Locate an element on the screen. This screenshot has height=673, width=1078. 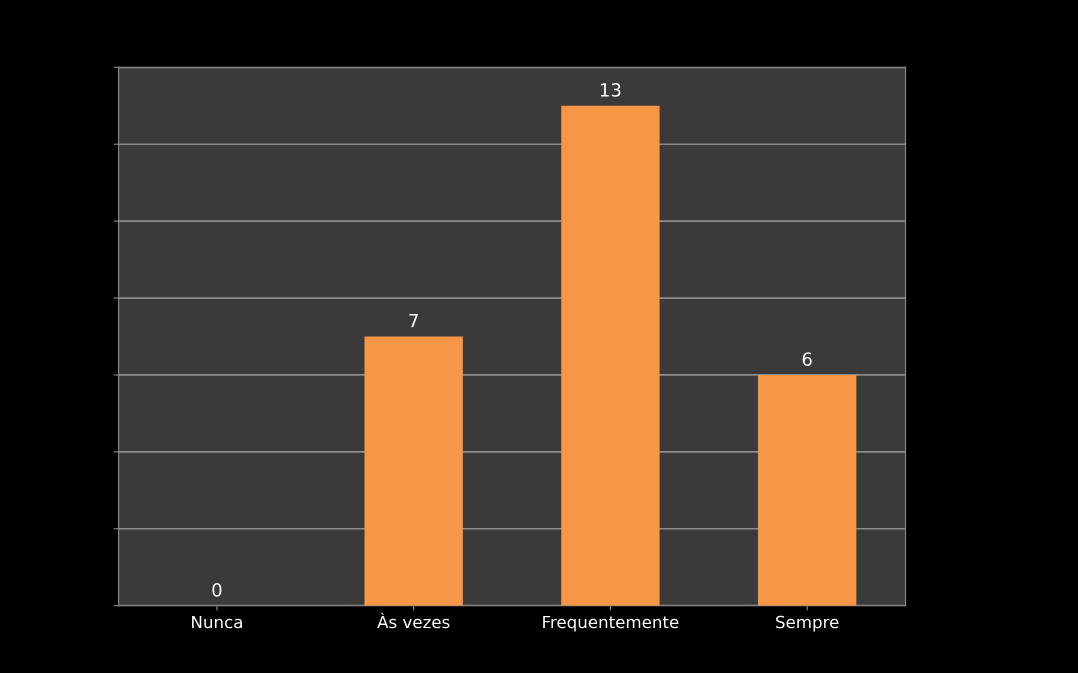
x-tick-label: Nunca is located at coordinates (217, 622).